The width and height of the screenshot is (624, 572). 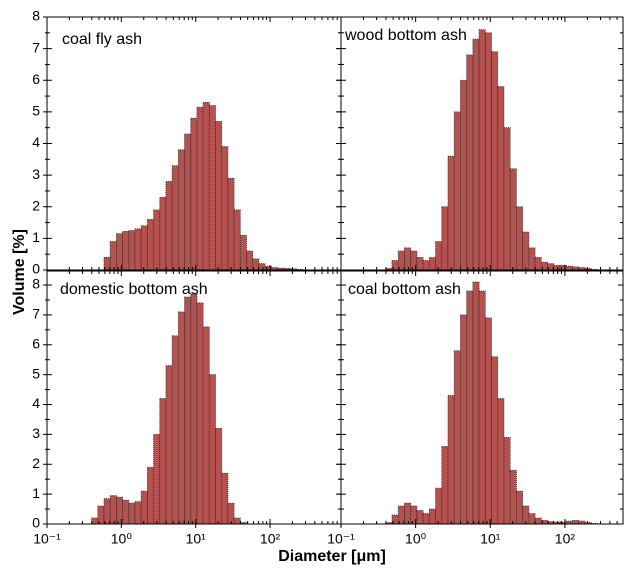 What do you see at coordinates (19, 272) in the screenshot?
I see `y-axis-label: Volume [%]` at bounding box center [19, 272].